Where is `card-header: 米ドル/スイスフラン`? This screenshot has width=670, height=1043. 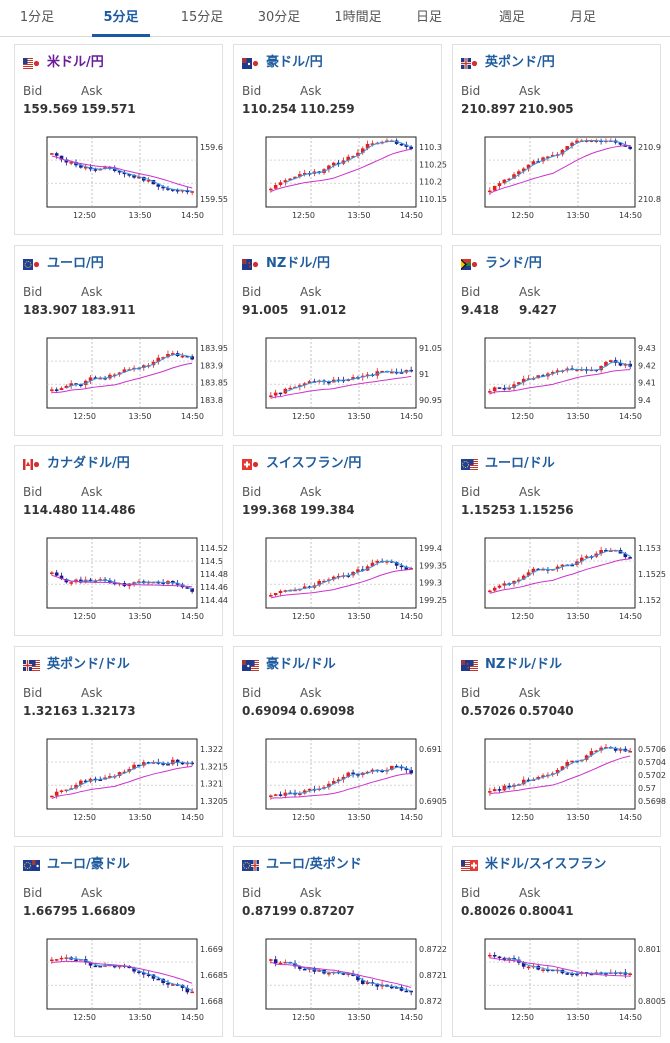 card-header: 米ドル/スイスフラン is located at coordinates (558, 865).